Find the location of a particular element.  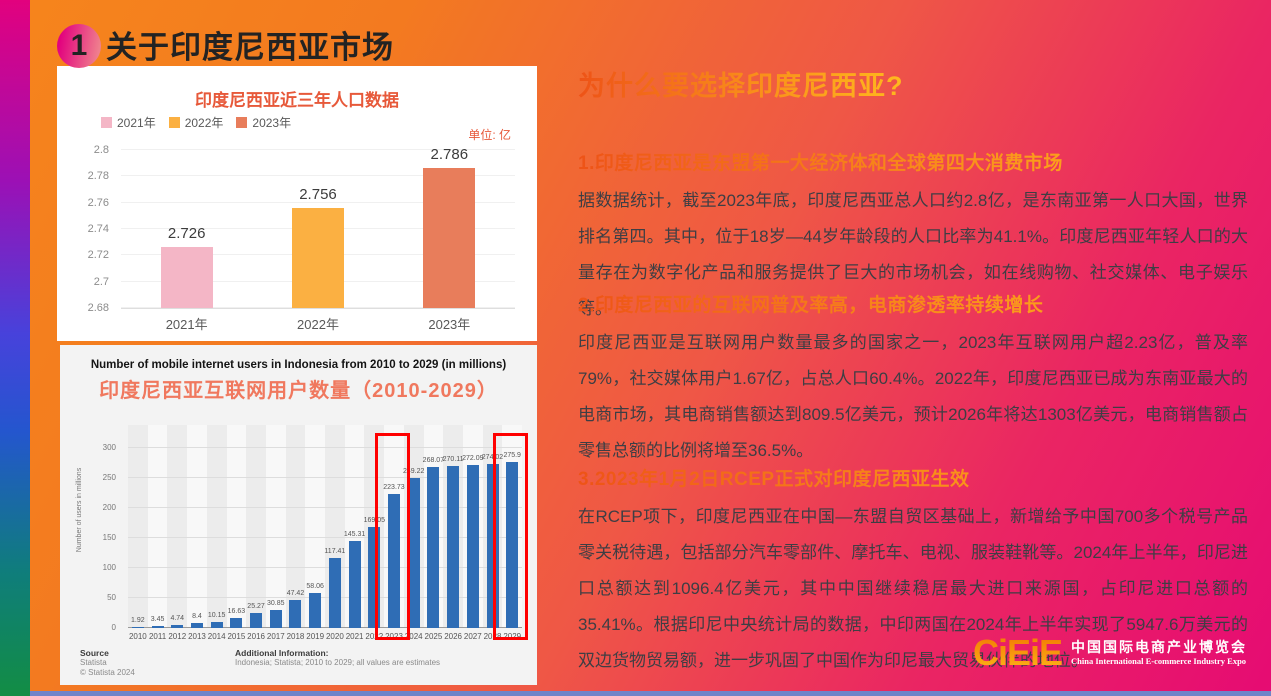

bar-group: 47.42 is located at coordinates (296, 526).